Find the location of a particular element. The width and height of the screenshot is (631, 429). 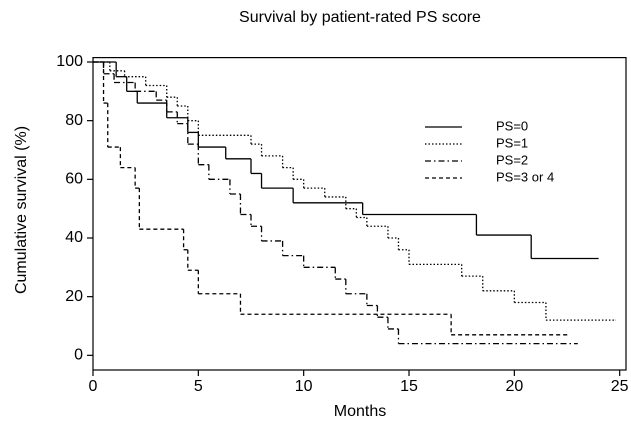

y-axis-label: Cumulative survival (%) is located at coordinates (21, 210).